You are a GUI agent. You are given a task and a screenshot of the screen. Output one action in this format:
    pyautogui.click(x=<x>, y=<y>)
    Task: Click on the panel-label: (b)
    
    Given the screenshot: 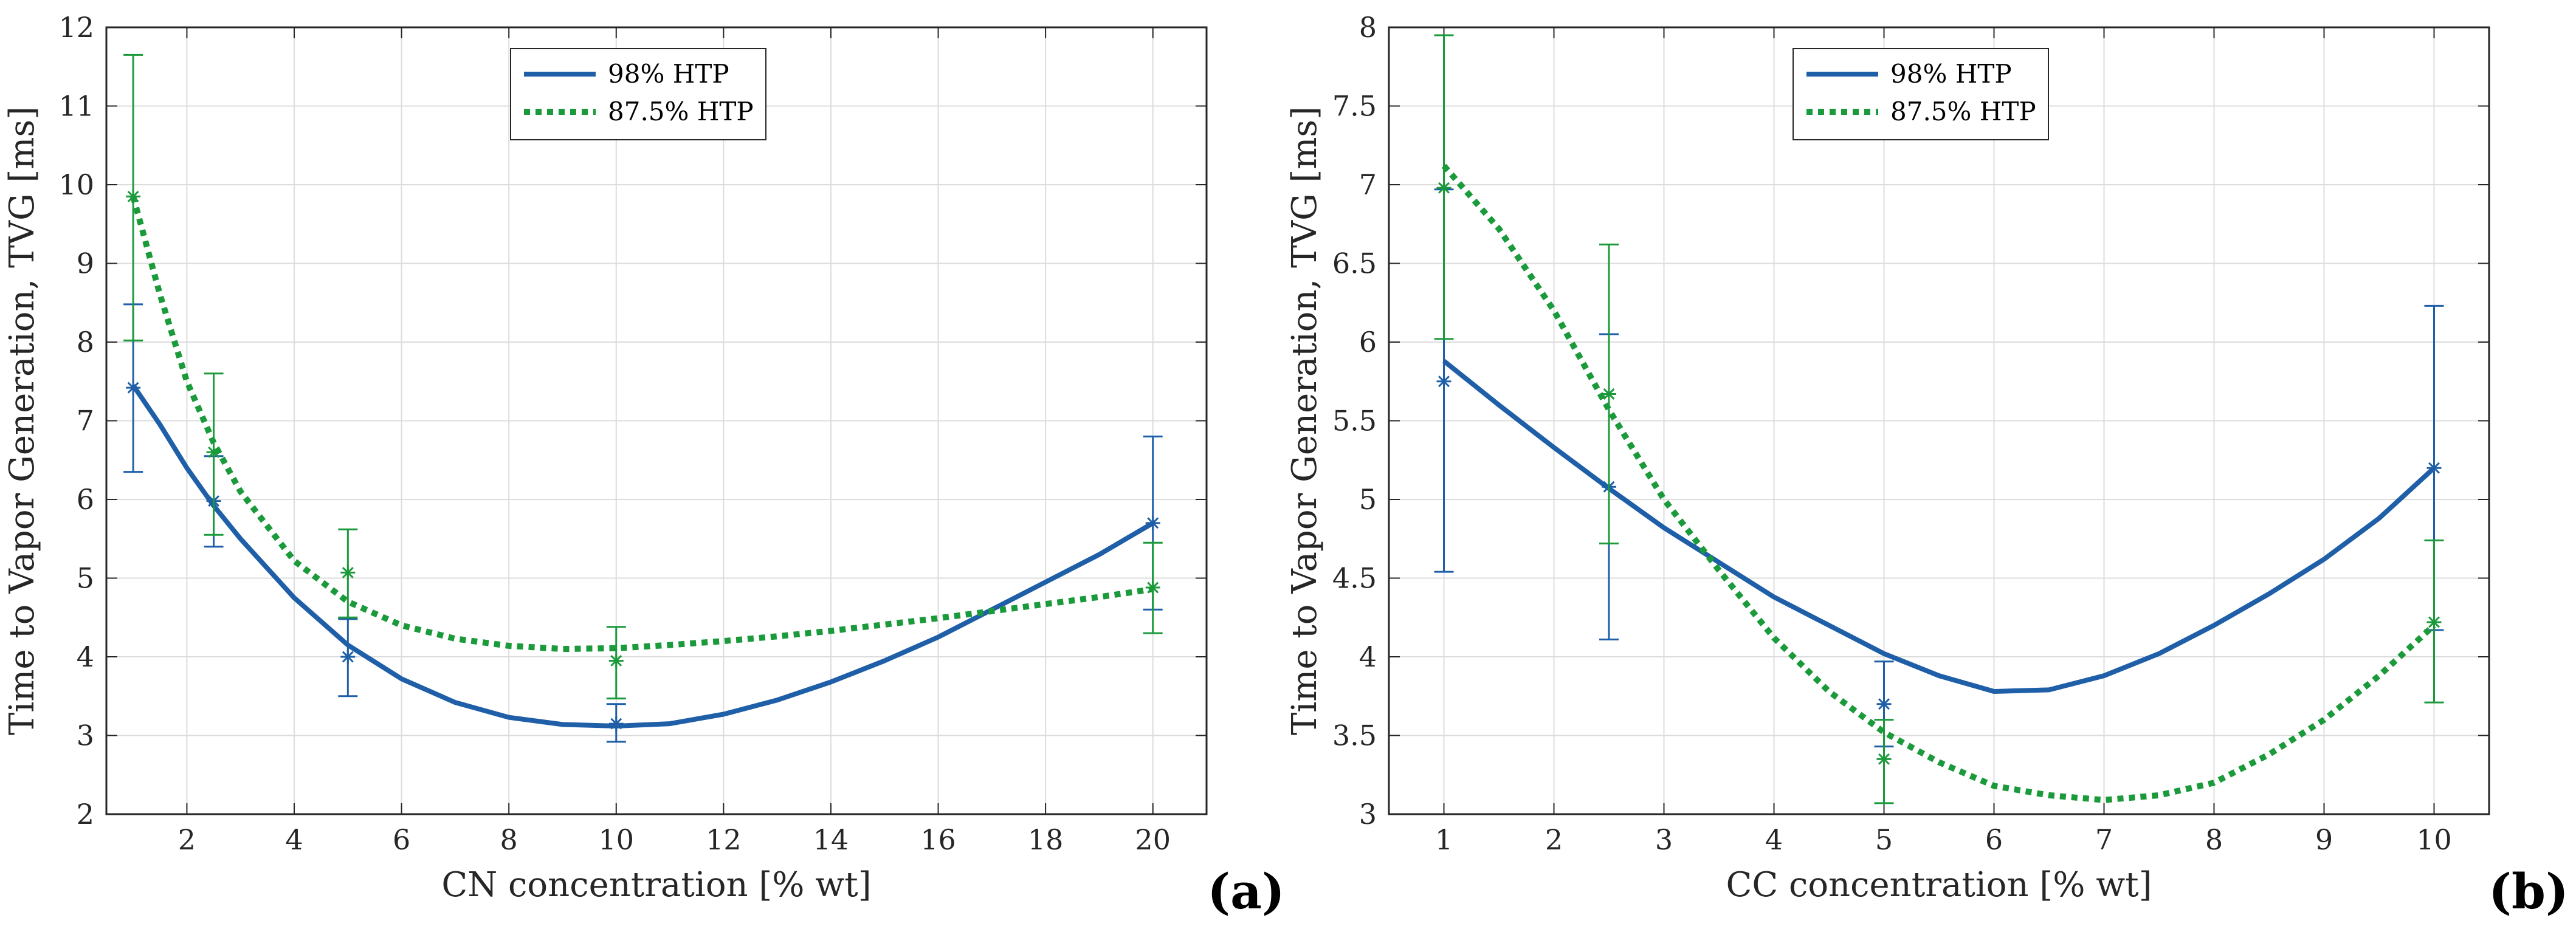 What is the action you would take?
    pyautogui.click(x=2528, y=891)
    